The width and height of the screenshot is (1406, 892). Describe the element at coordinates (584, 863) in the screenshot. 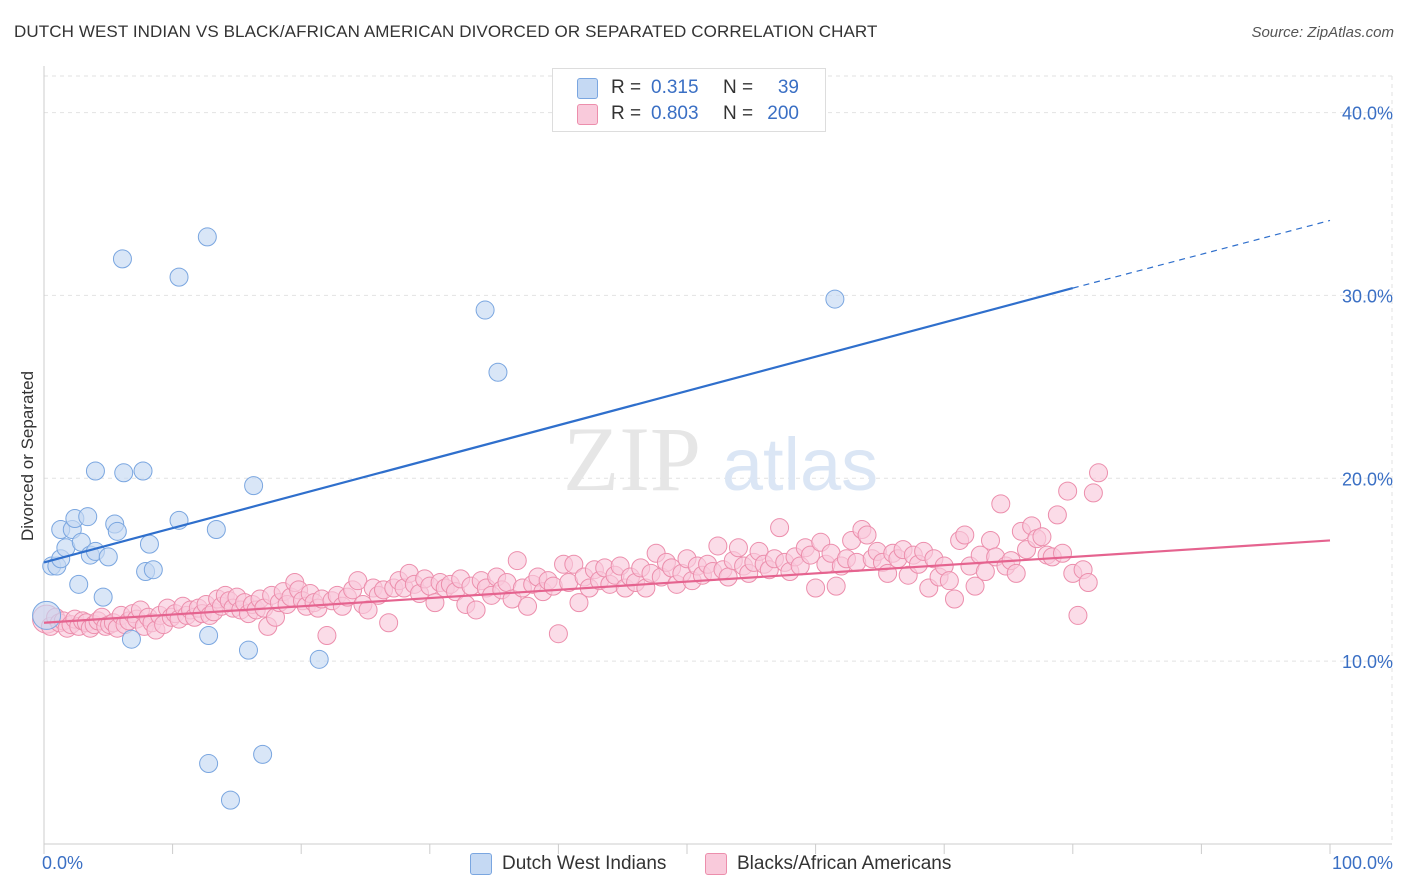

I see `bottom-legend-label: Dutch West Indians` at that location.